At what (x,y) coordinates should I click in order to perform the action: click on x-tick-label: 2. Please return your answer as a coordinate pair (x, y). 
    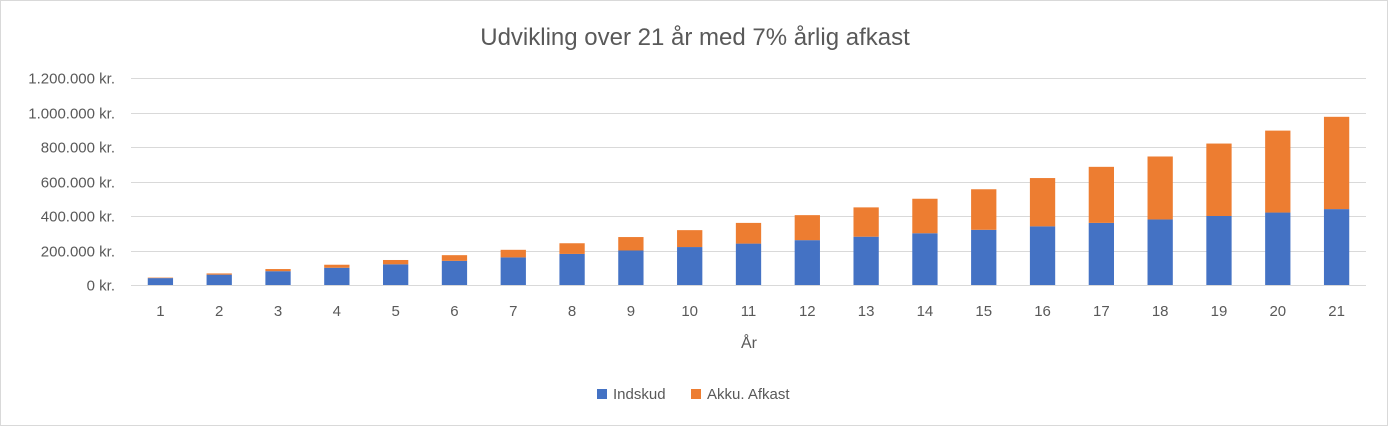
    Looking at the image, I should click on (219, 311).